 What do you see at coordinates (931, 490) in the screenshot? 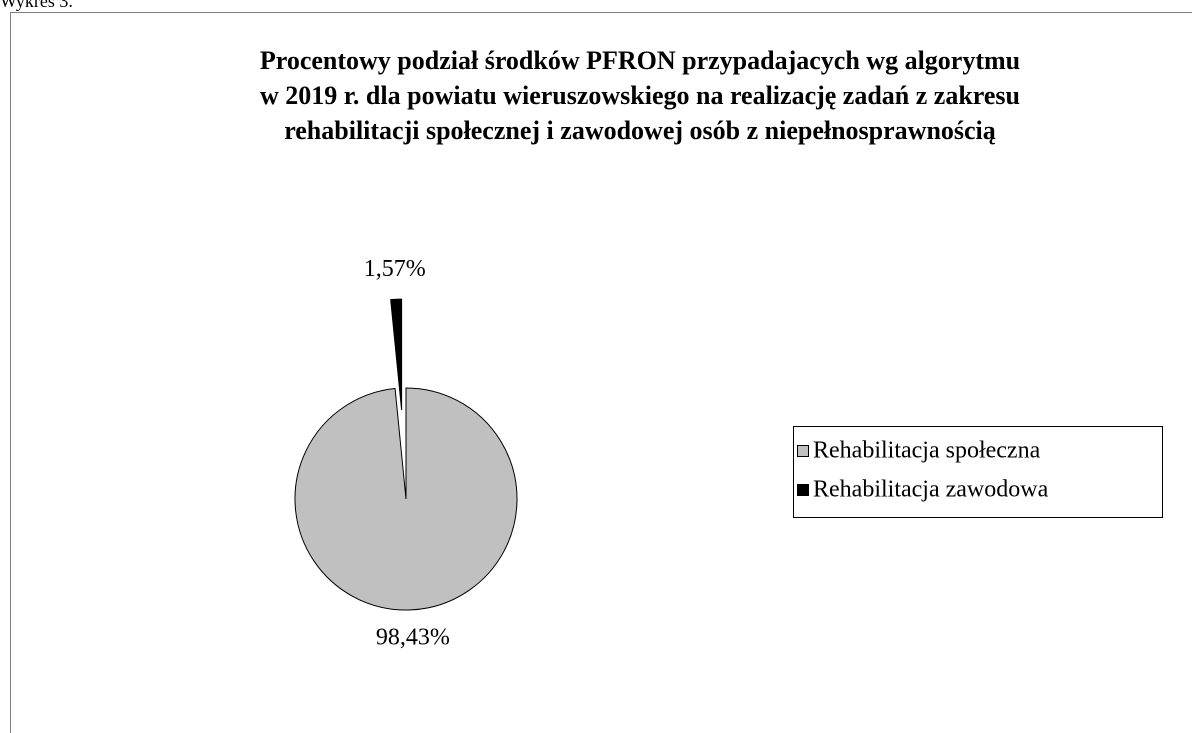
I see `legend-label: Rehabilitacja zawodowa` at bounding box center [931, 490].